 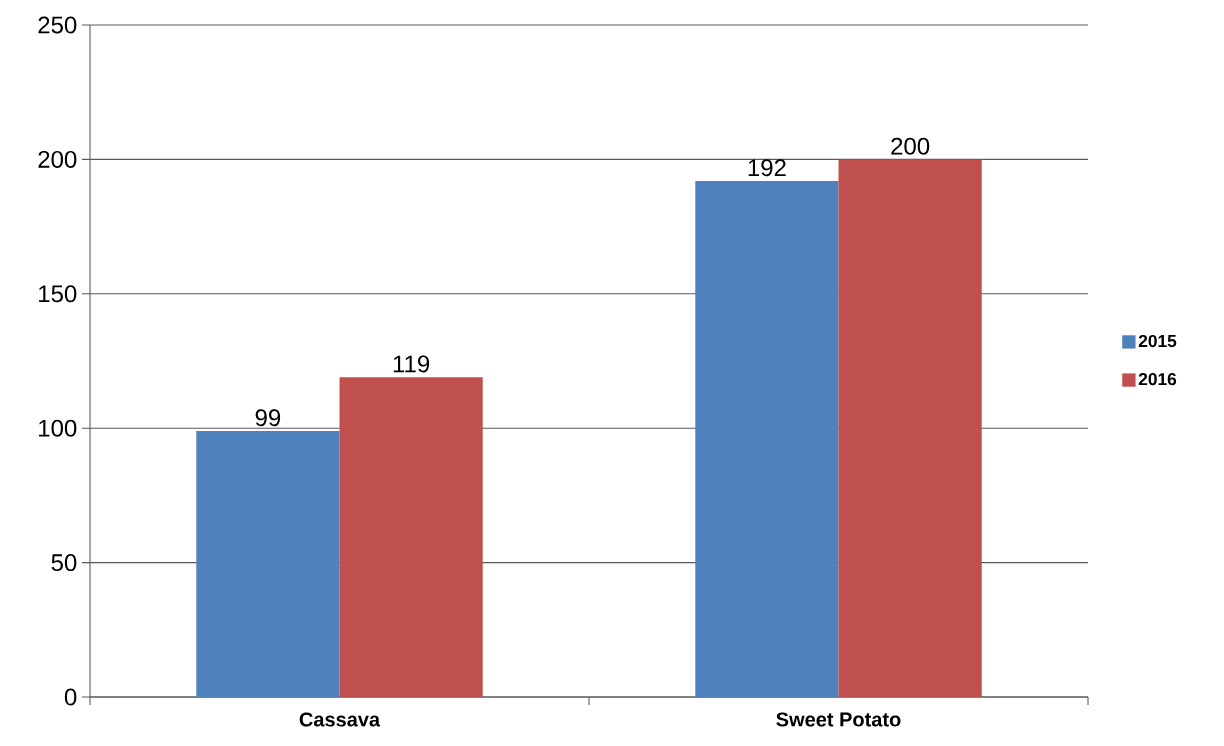 What do you see at coordinates (57, 159) in the screenshot?
I see `y-tick-label: 200` at bounding box center [57, 159].